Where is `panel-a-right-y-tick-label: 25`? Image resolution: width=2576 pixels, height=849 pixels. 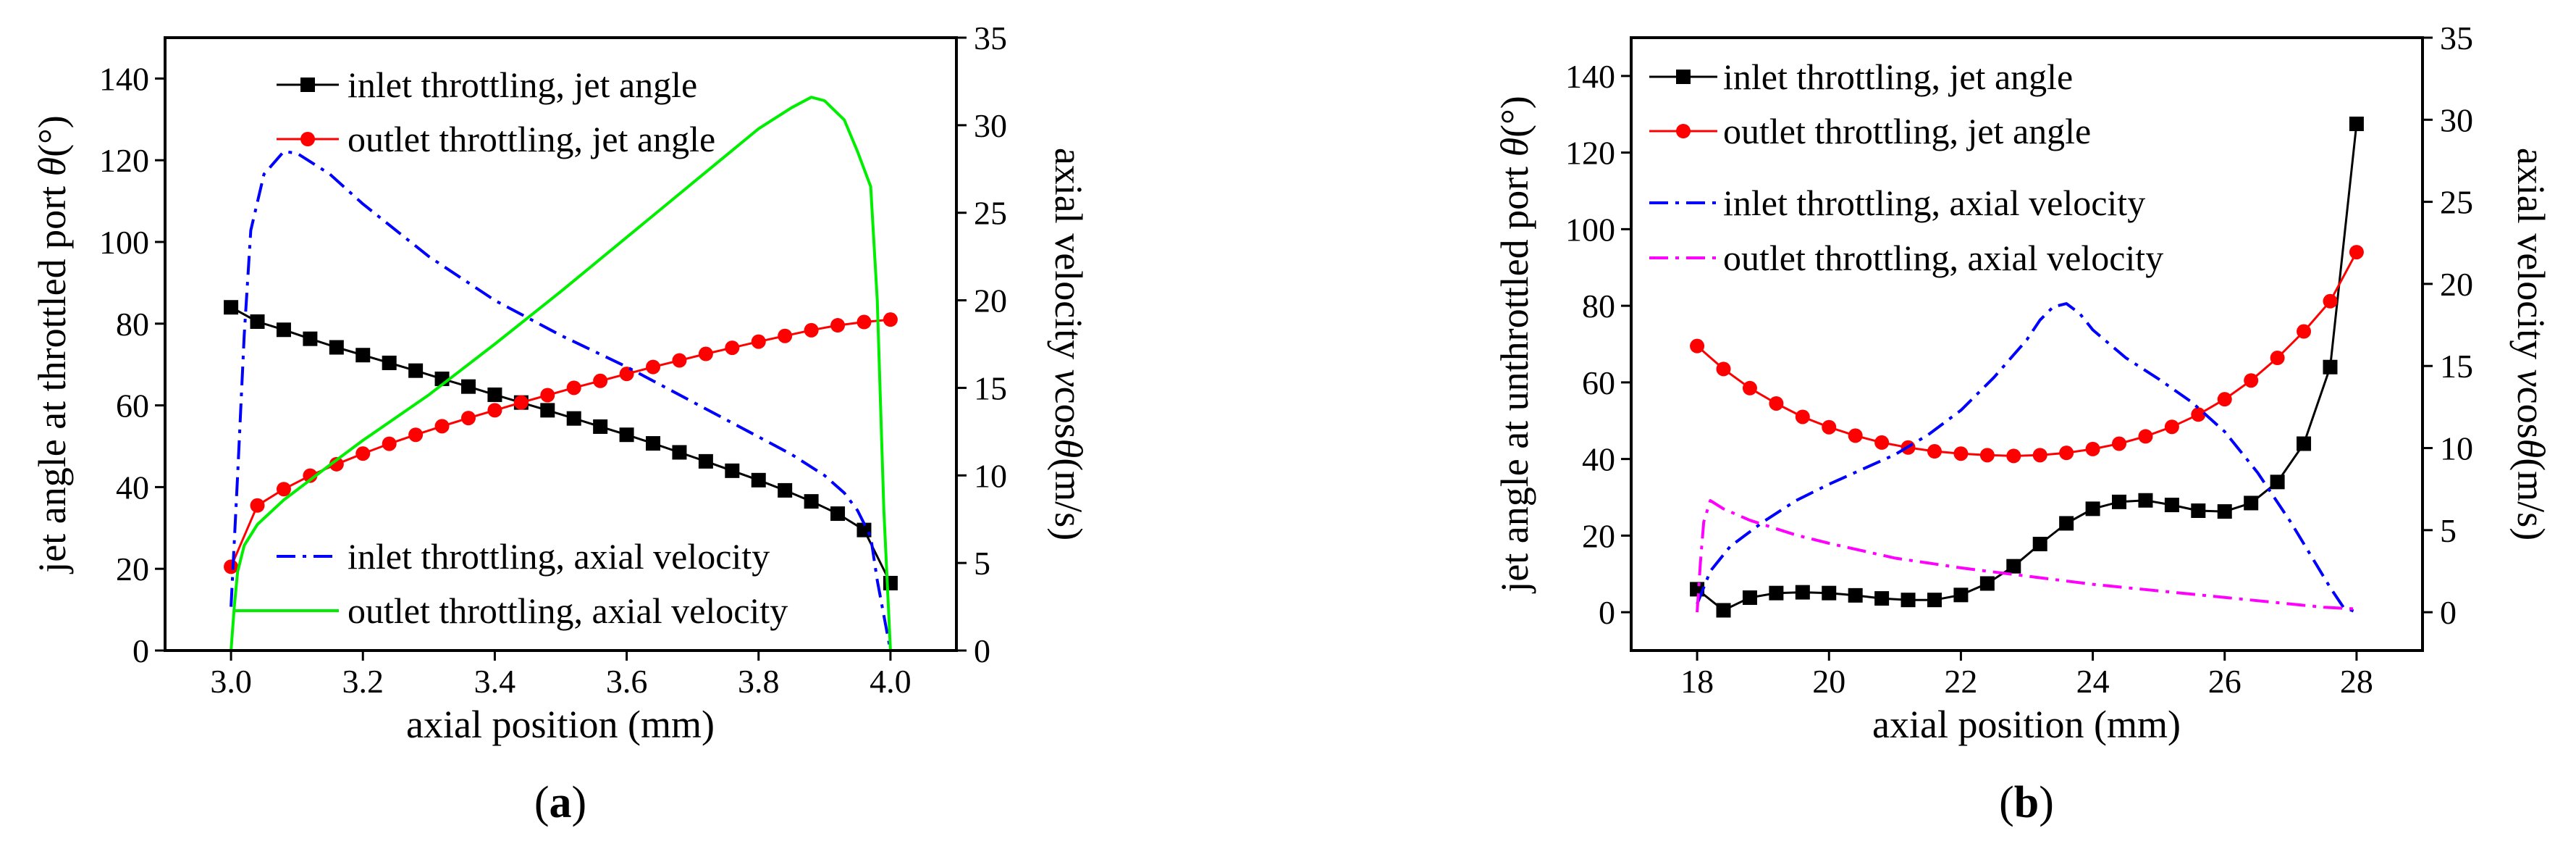
panel-a-right-y-tick-label: 25 is located at coordinates (990, 213).